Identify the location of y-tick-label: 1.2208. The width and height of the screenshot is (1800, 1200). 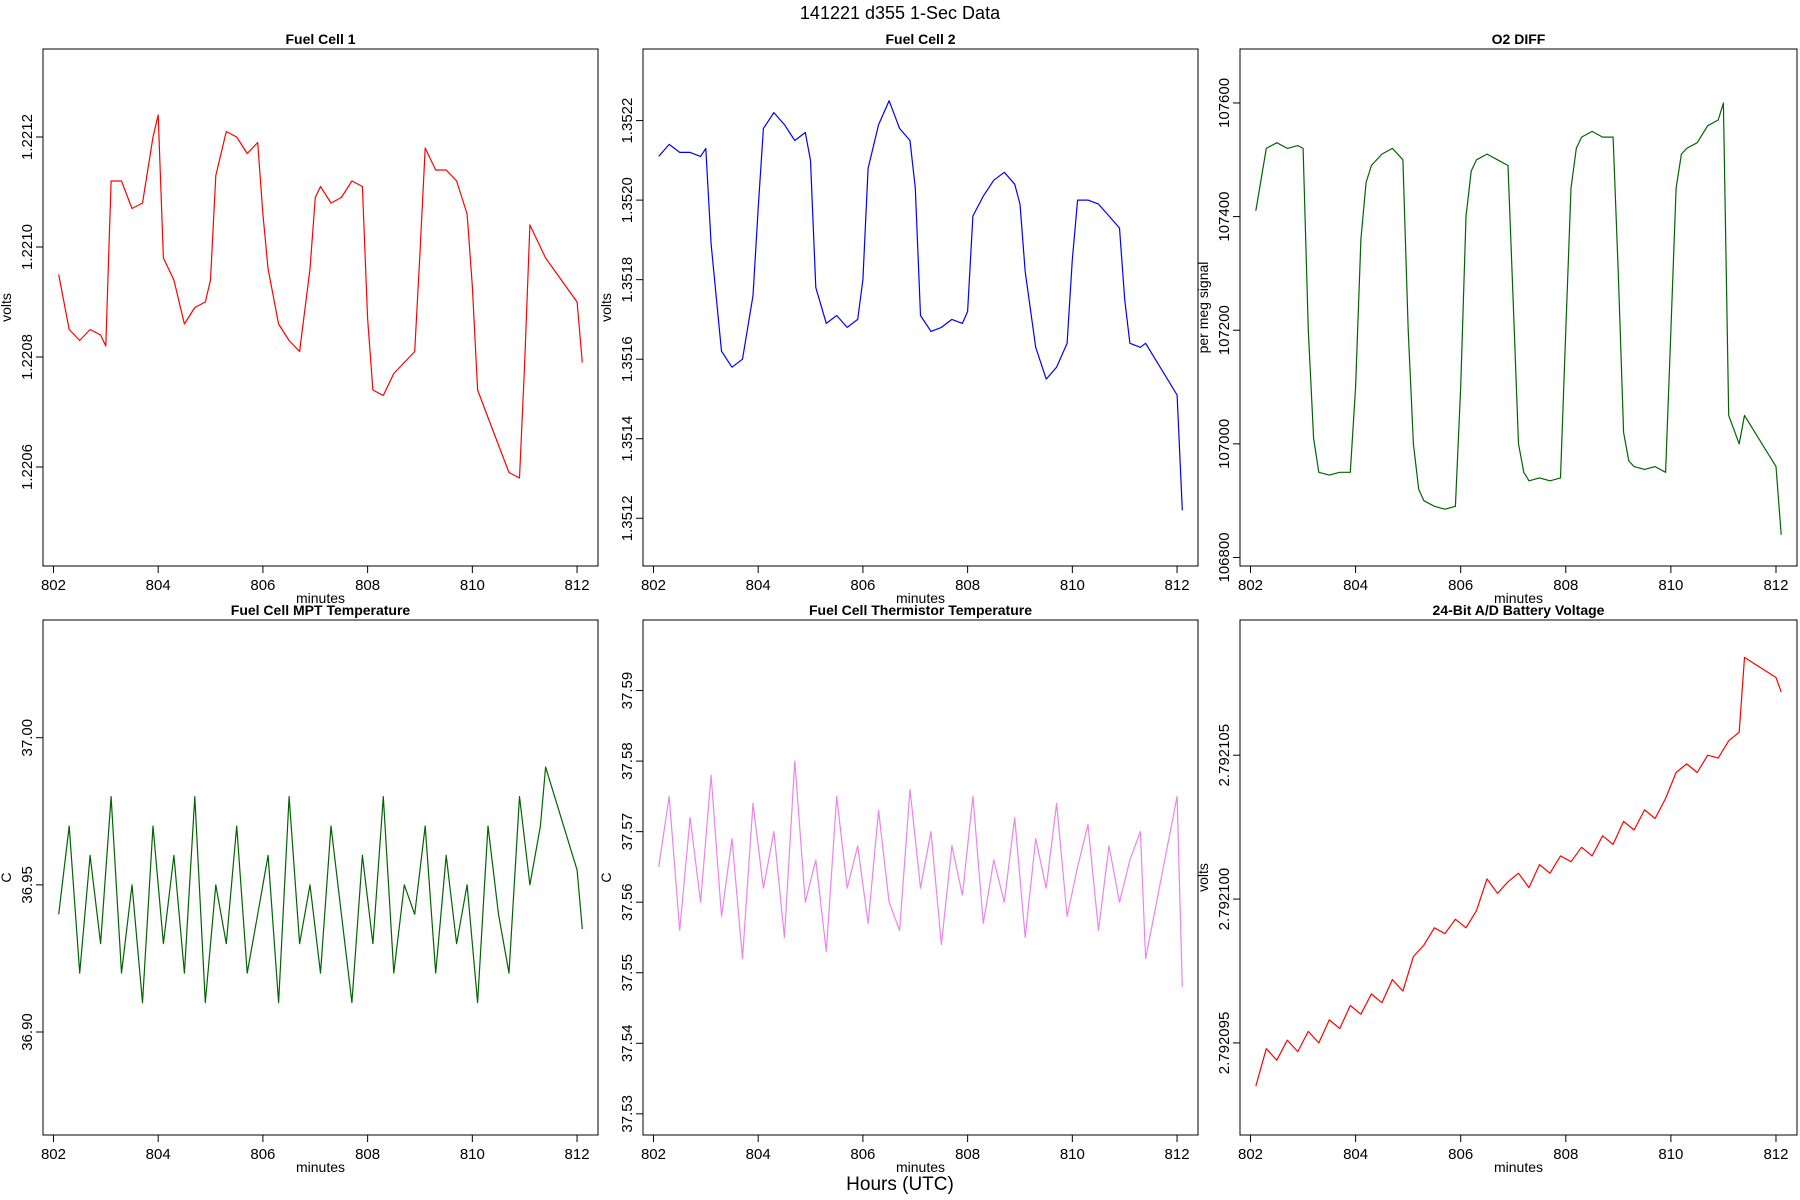
(27, 357).